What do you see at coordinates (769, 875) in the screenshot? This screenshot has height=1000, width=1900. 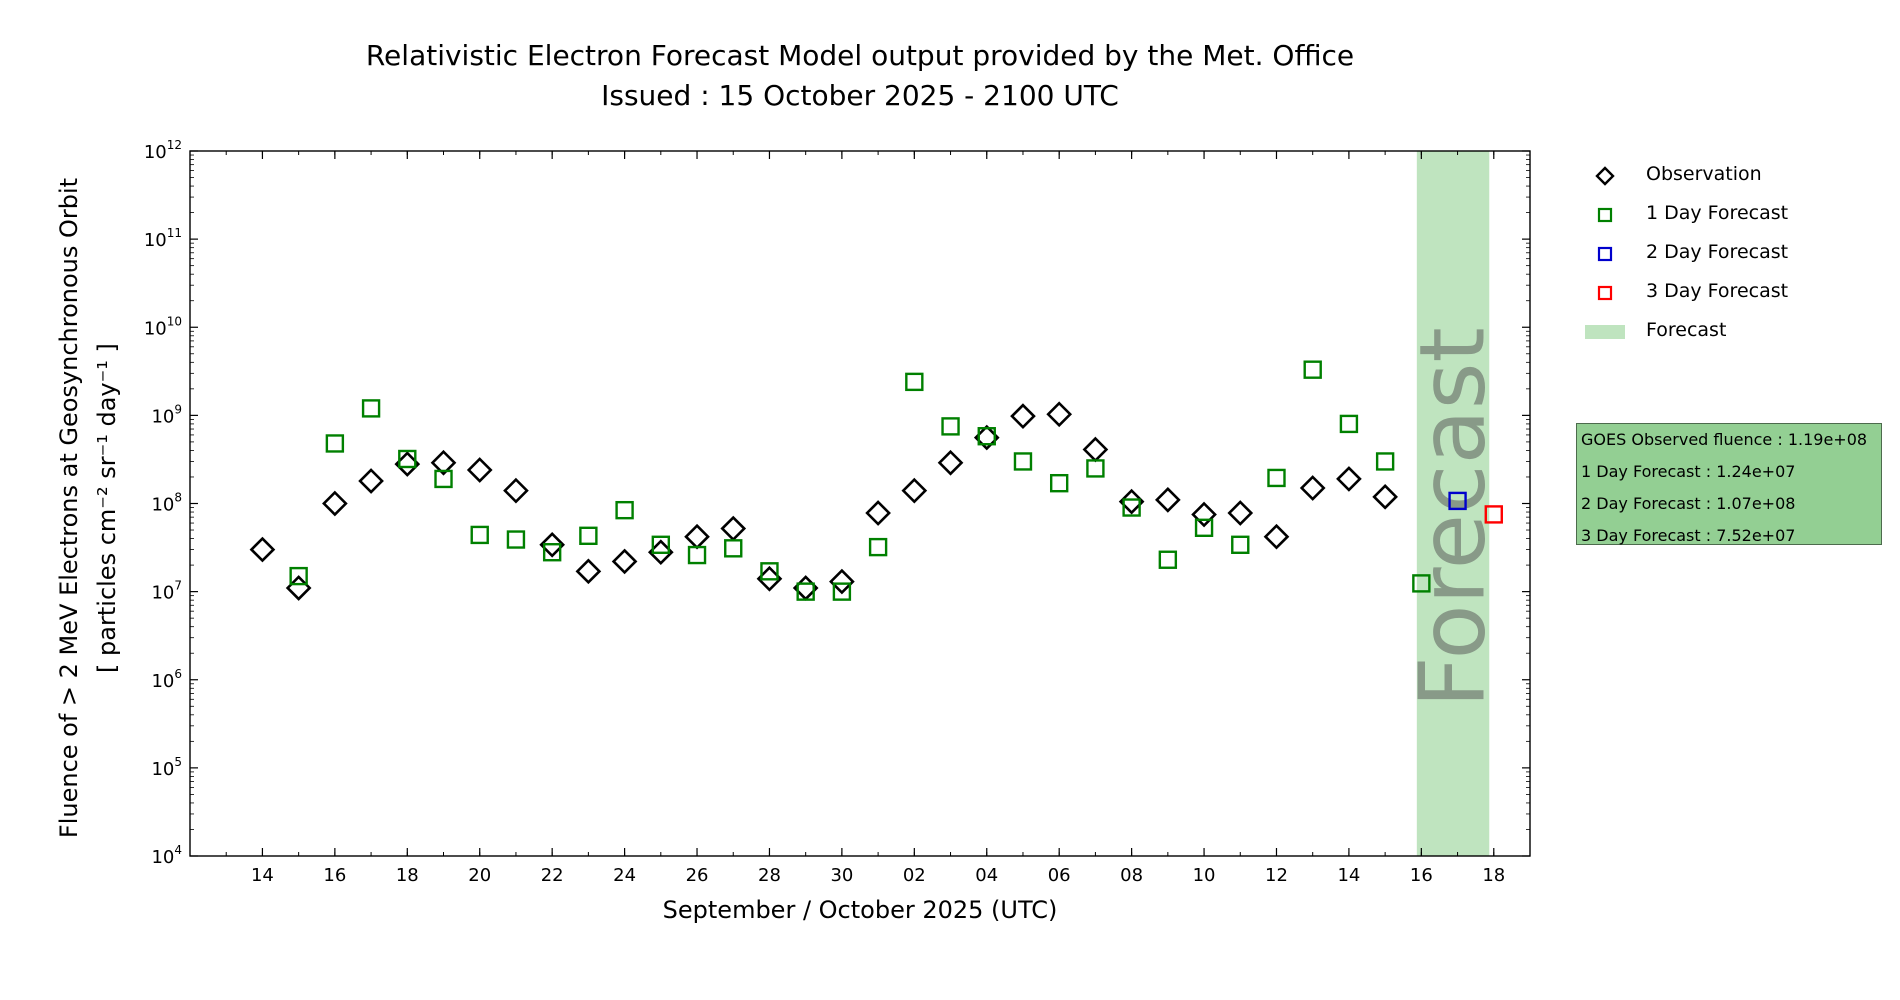 I see `x-tick-label: 28` at bounding box center [769, 875].